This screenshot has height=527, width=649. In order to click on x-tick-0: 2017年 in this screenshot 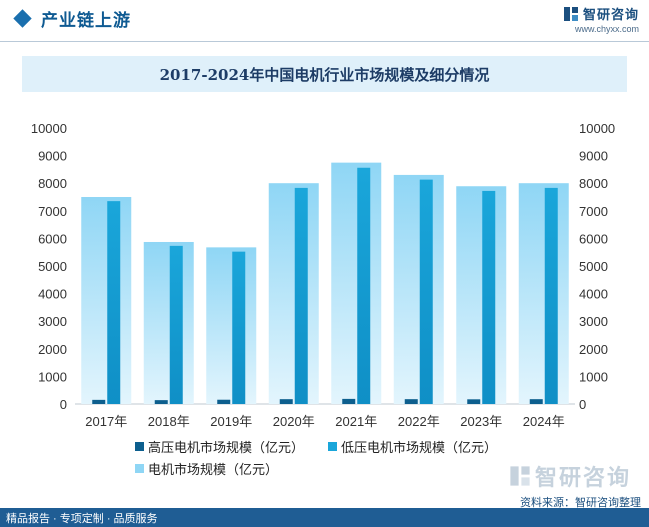, I will do `click(106, 421)`.